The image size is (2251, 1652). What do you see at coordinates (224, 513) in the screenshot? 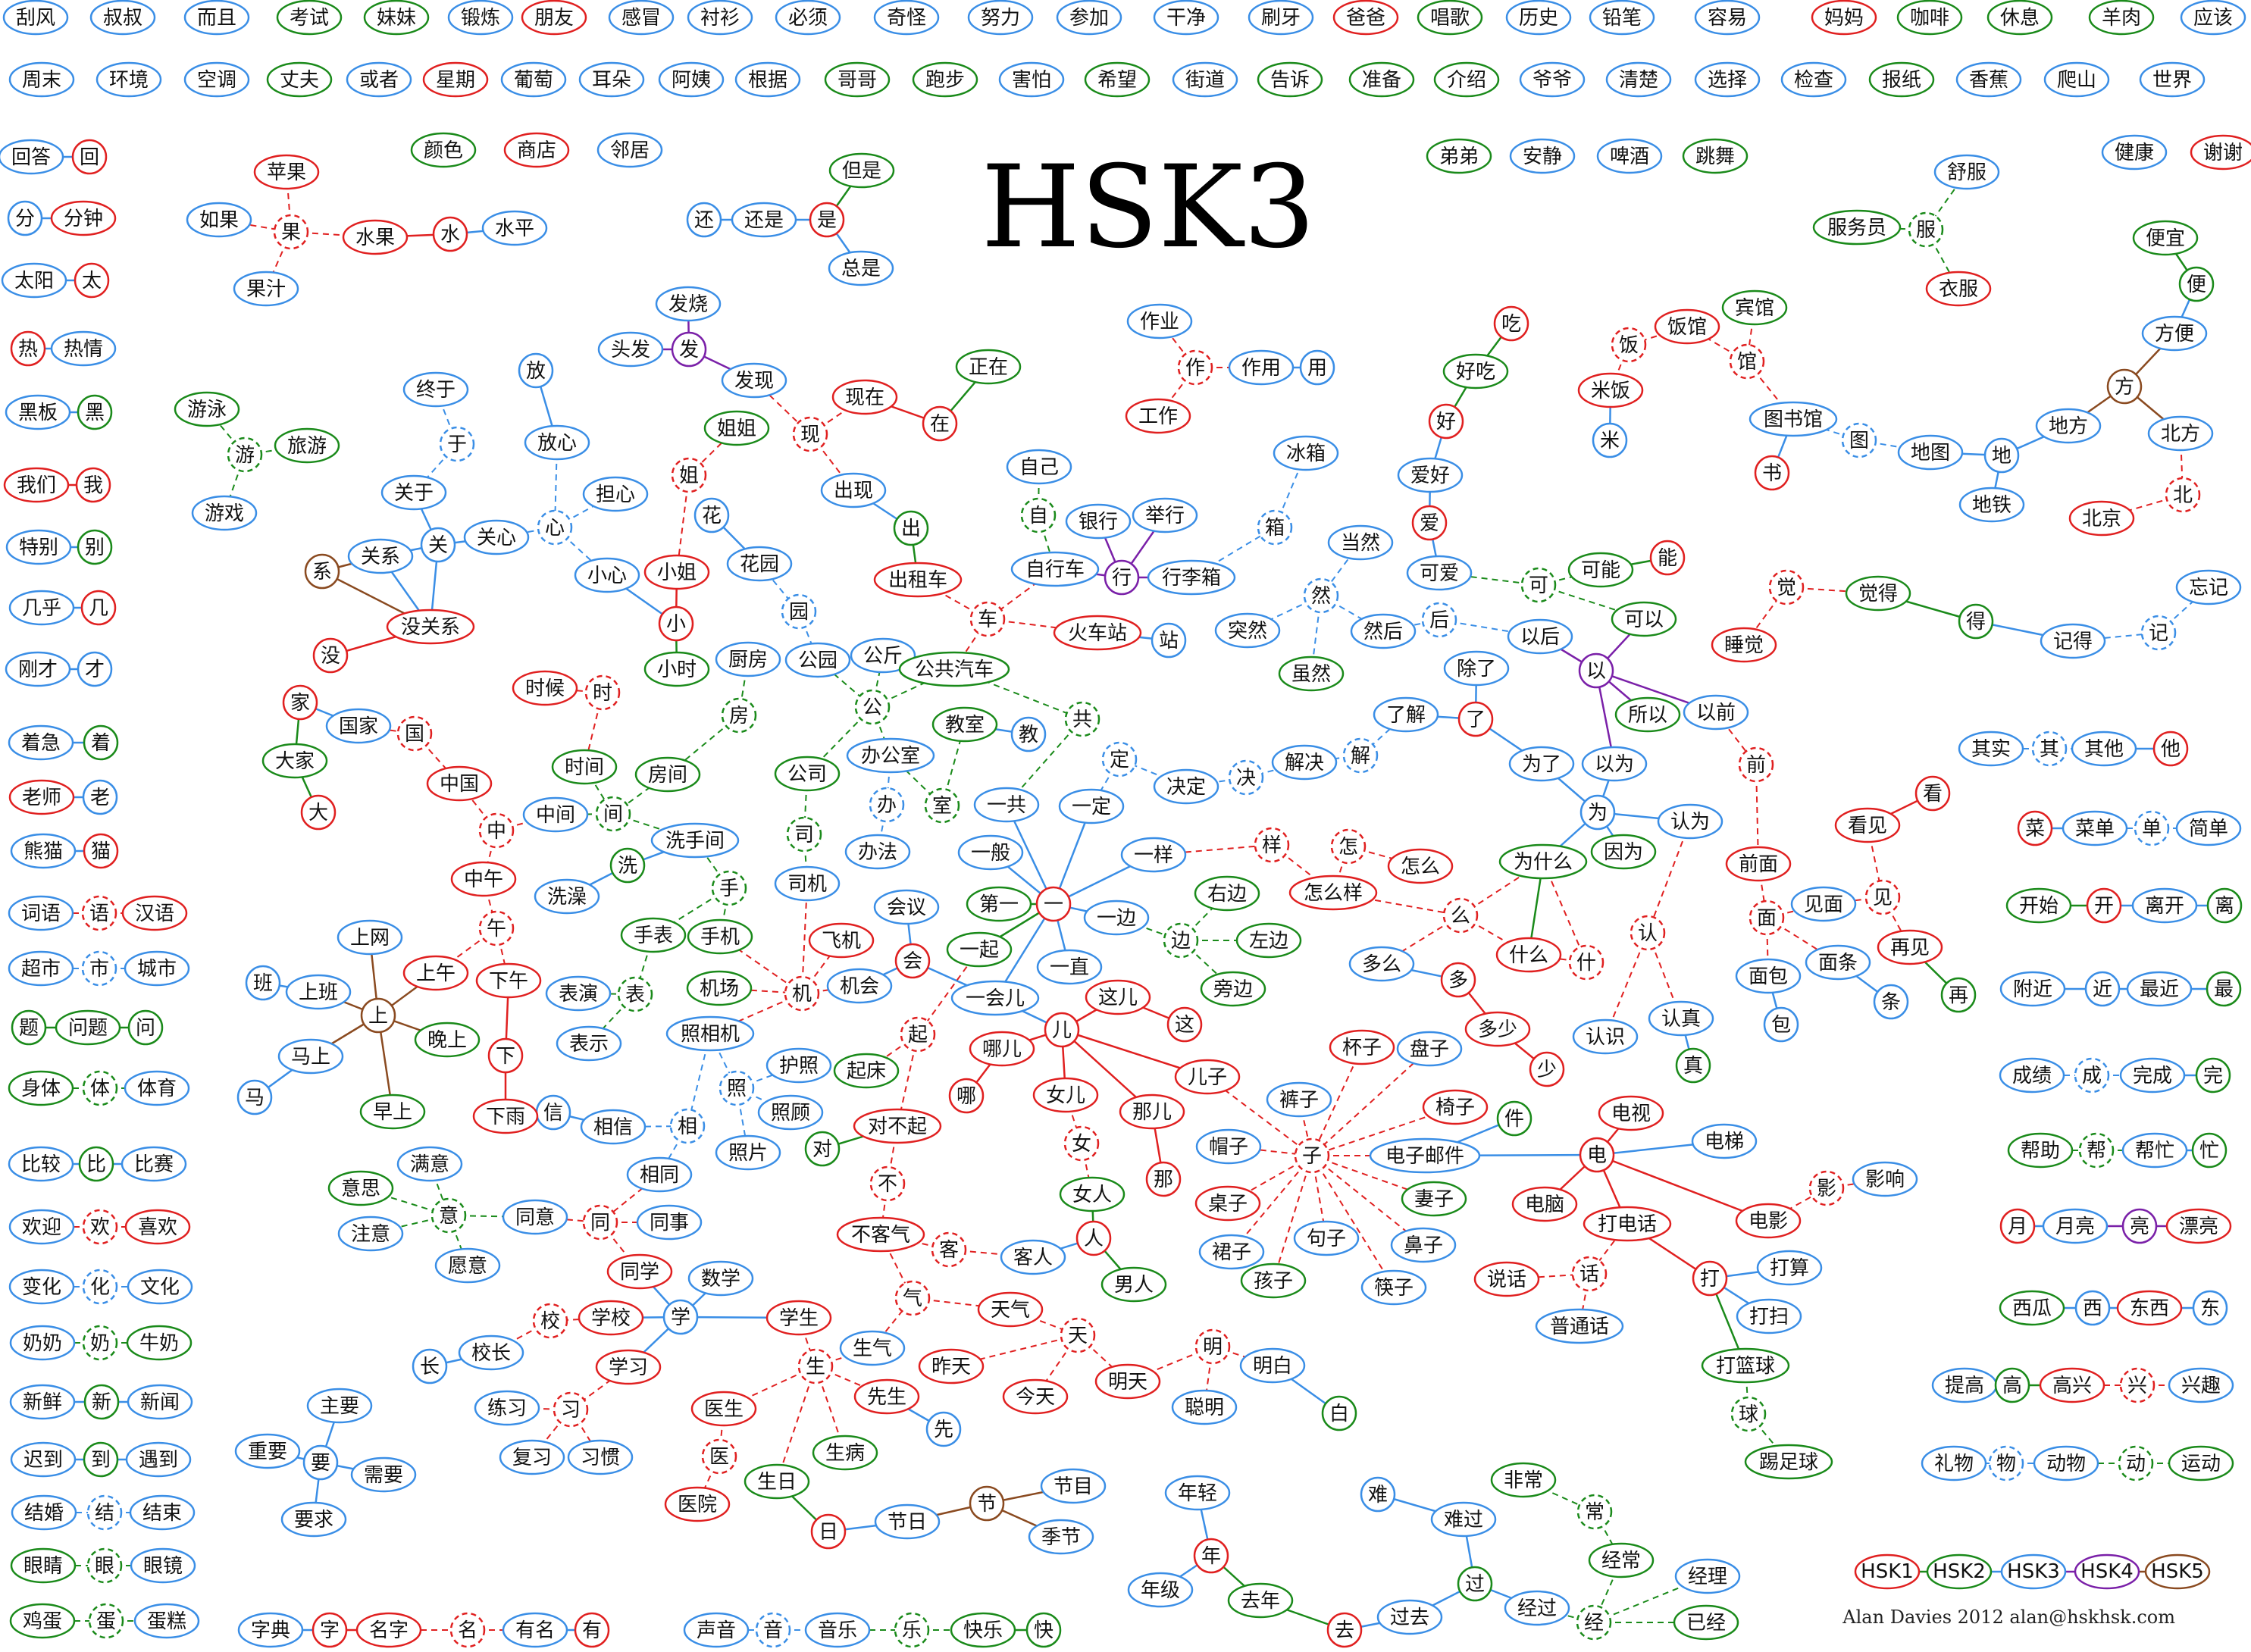
I see `word-node-n210: 游戏` at bounding box center [224, 513].